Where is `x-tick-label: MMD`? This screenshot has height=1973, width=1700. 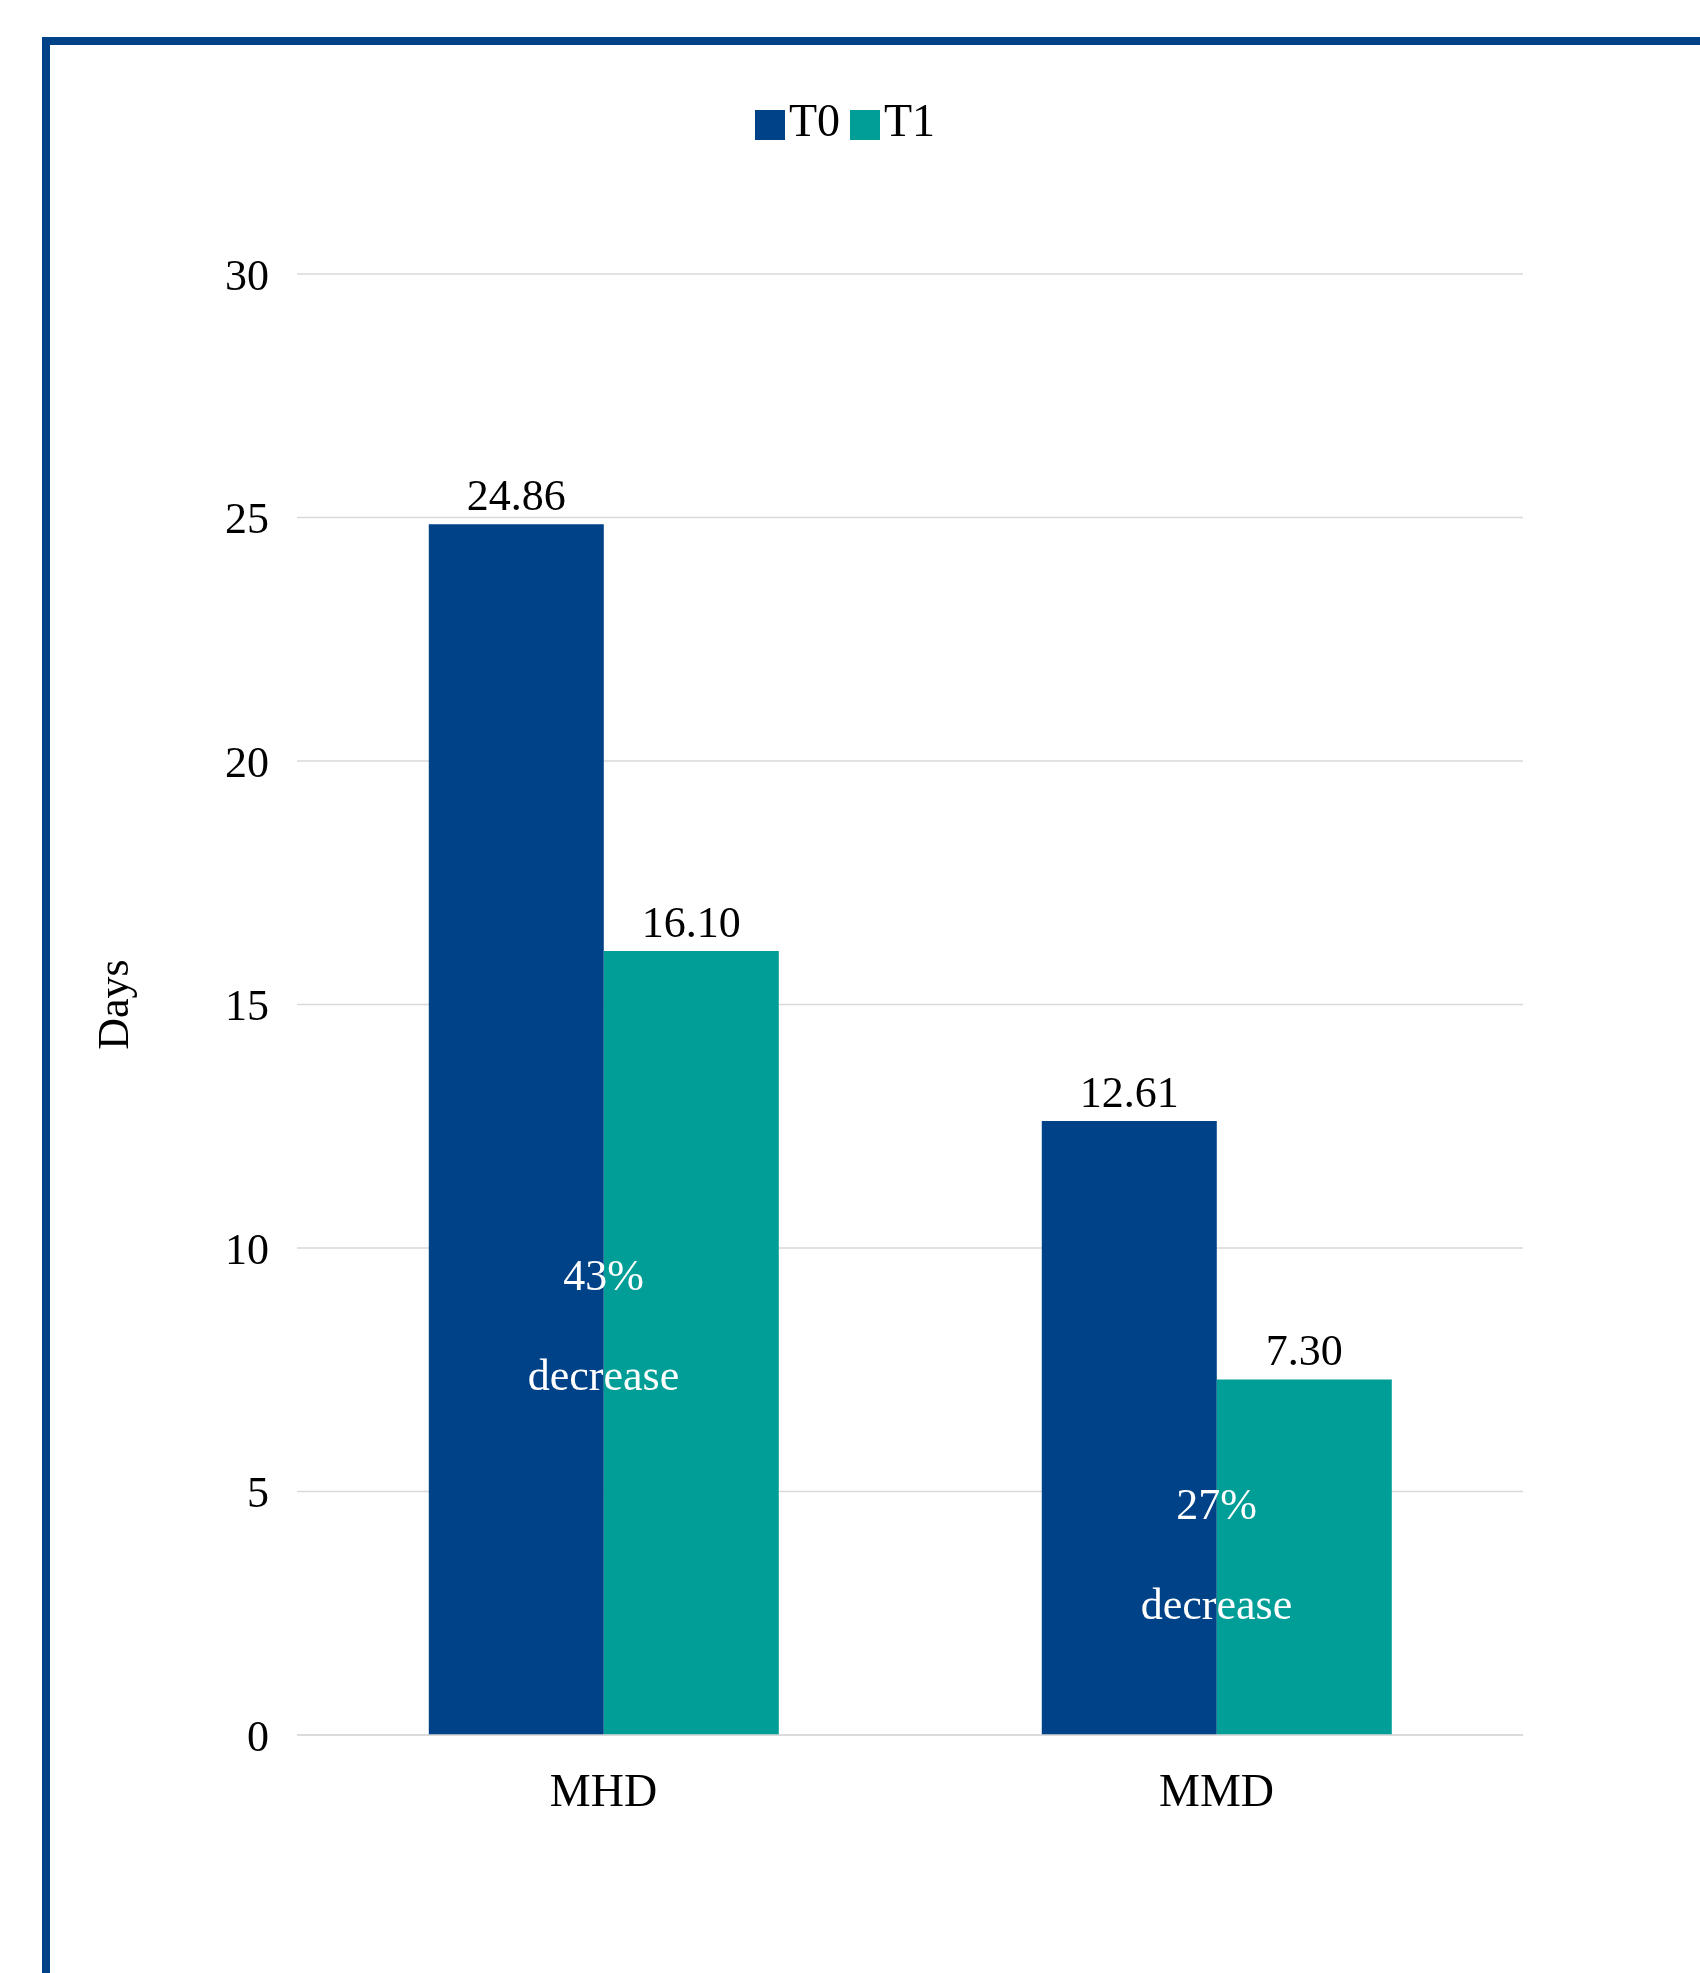
x-tick-label: MMD is located at coordinates (1216, 1790).